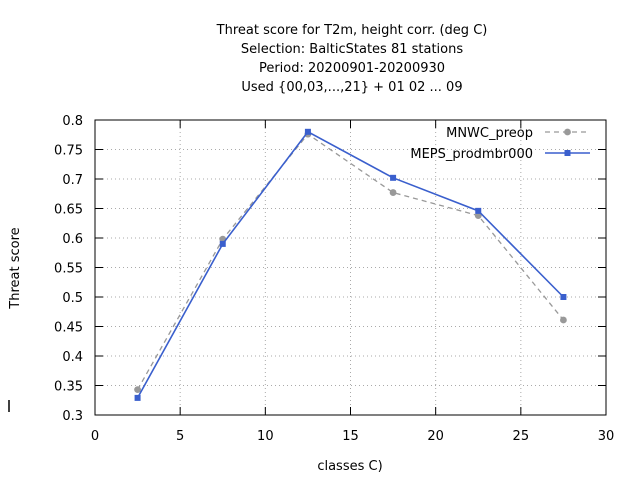 This screenshot has height=480, width=640. I want to click on y-tick-label: 0.4, so click(72, 357).